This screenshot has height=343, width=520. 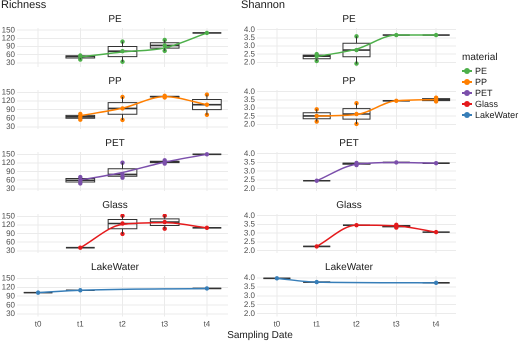 I want to click on legend-label: PP, so click(x=481, y=81).